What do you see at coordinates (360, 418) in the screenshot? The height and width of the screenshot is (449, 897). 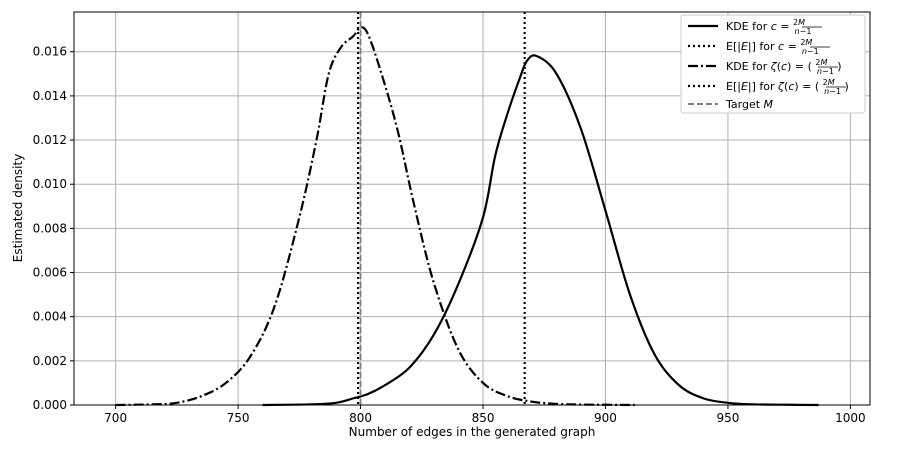 I see `x-tick-label: 800` at bounding box center [360, 418].